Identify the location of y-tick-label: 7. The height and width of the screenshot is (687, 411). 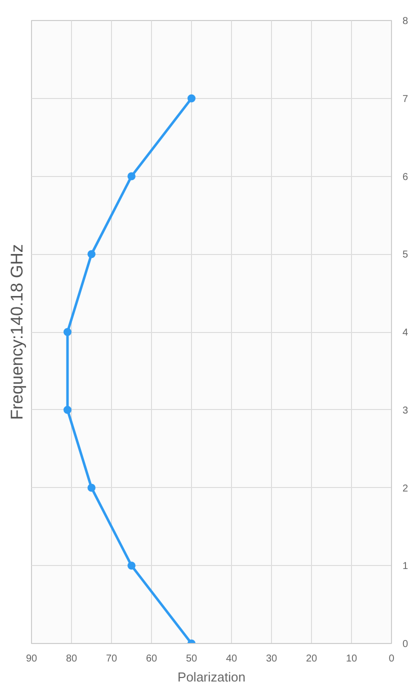
(405, 99).